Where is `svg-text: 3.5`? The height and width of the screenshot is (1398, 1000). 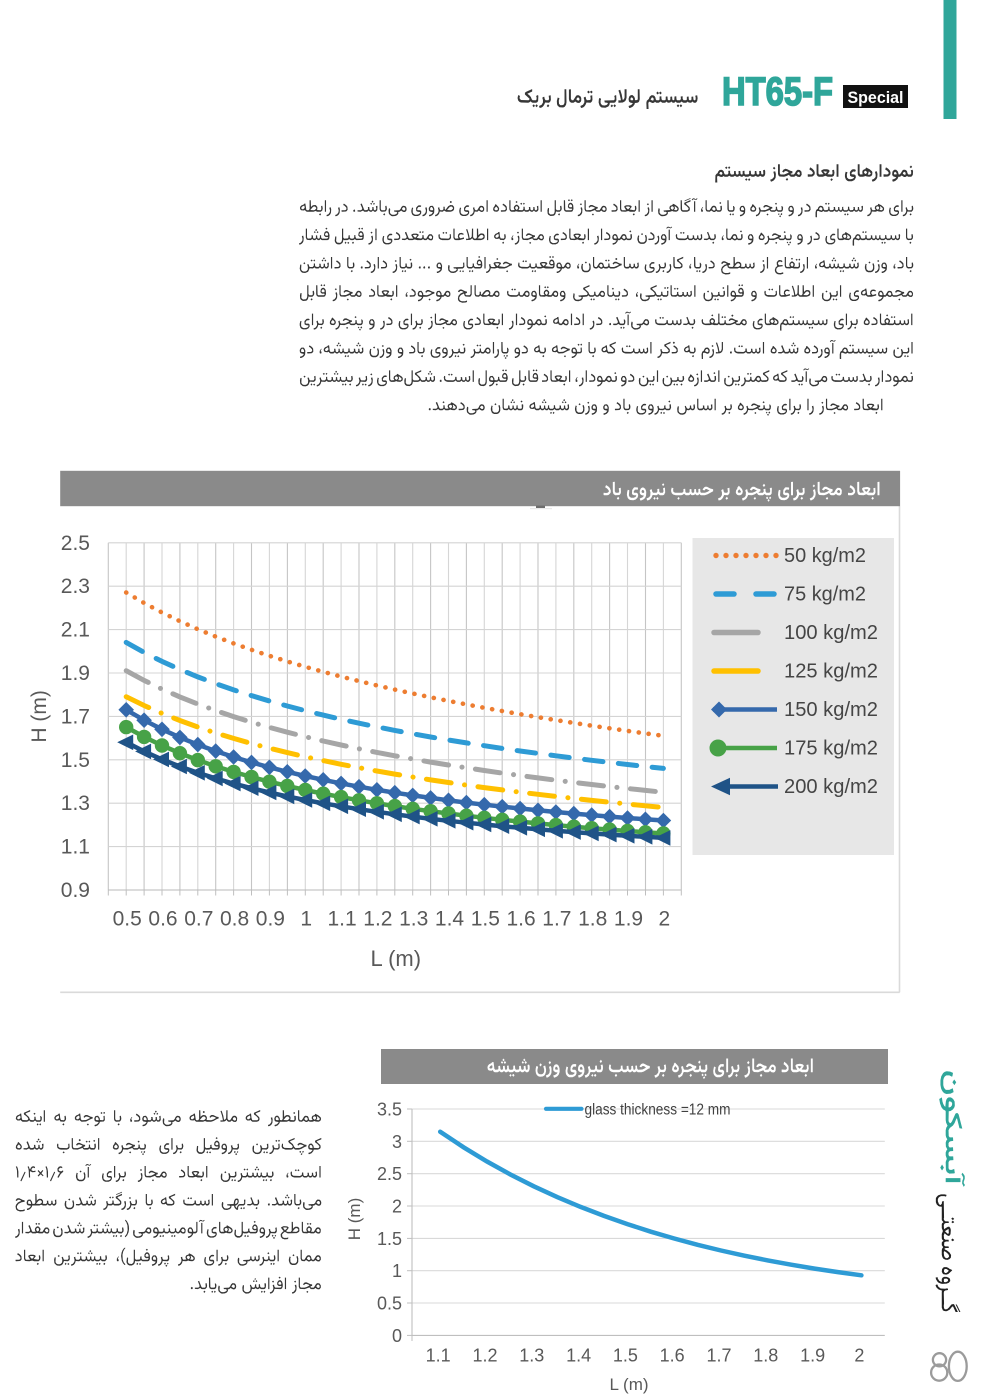 svg-text: 3.5 is located at coordinates (389, 1110).